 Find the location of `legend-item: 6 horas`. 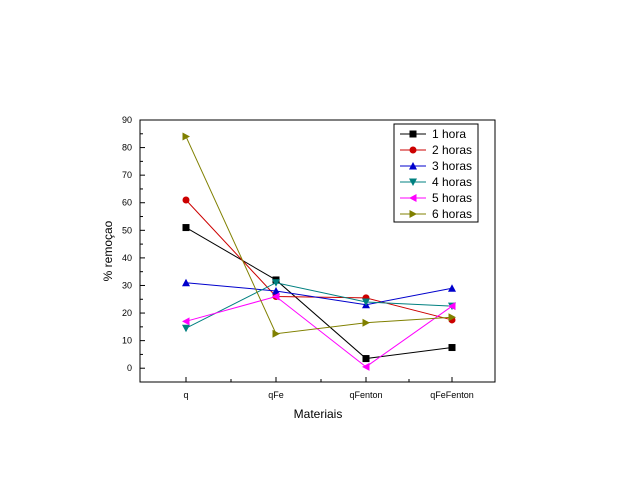

legend-item: 6 horas is located at coordinates (436, 214).